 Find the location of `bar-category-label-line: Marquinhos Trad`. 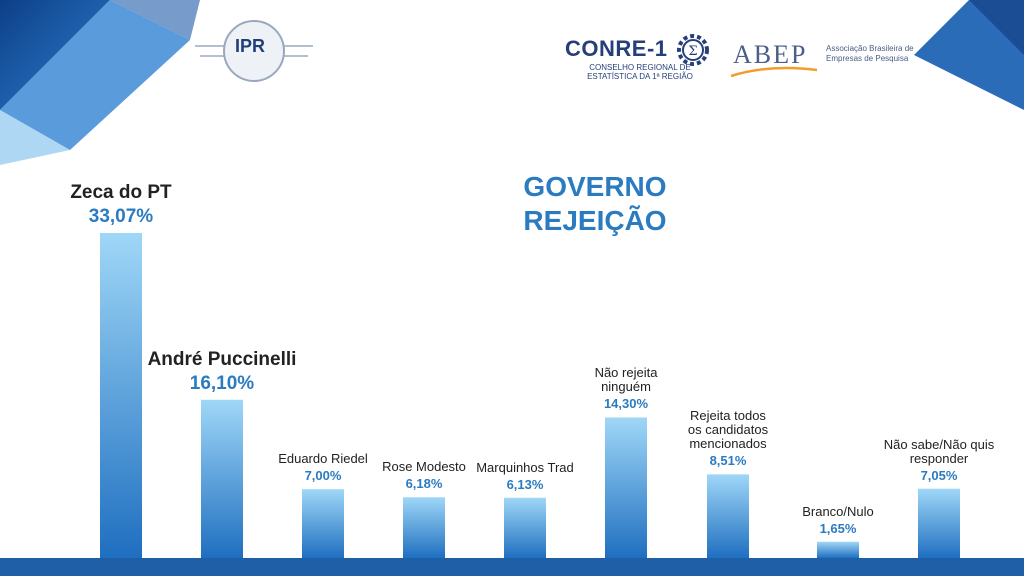

bar-category-label-line: Marquinhos Trad is located at coordinates (525, 467).